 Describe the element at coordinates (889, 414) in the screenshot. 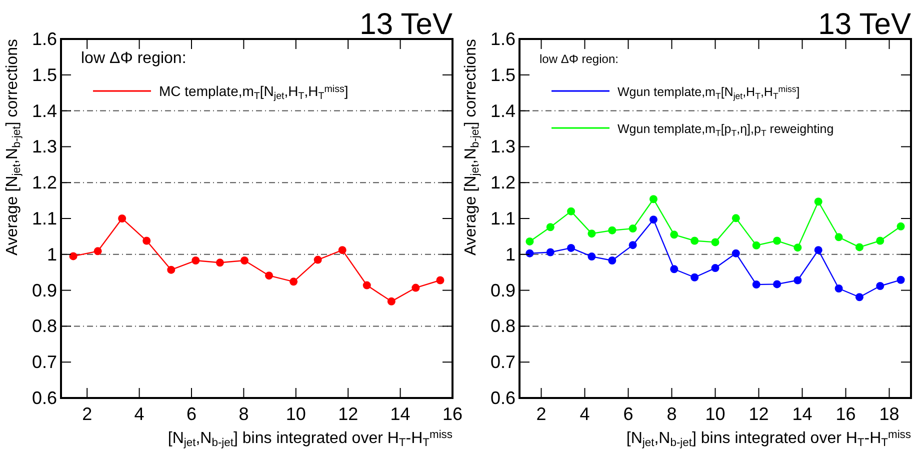

I see `x-tick-label: 18` at that location.